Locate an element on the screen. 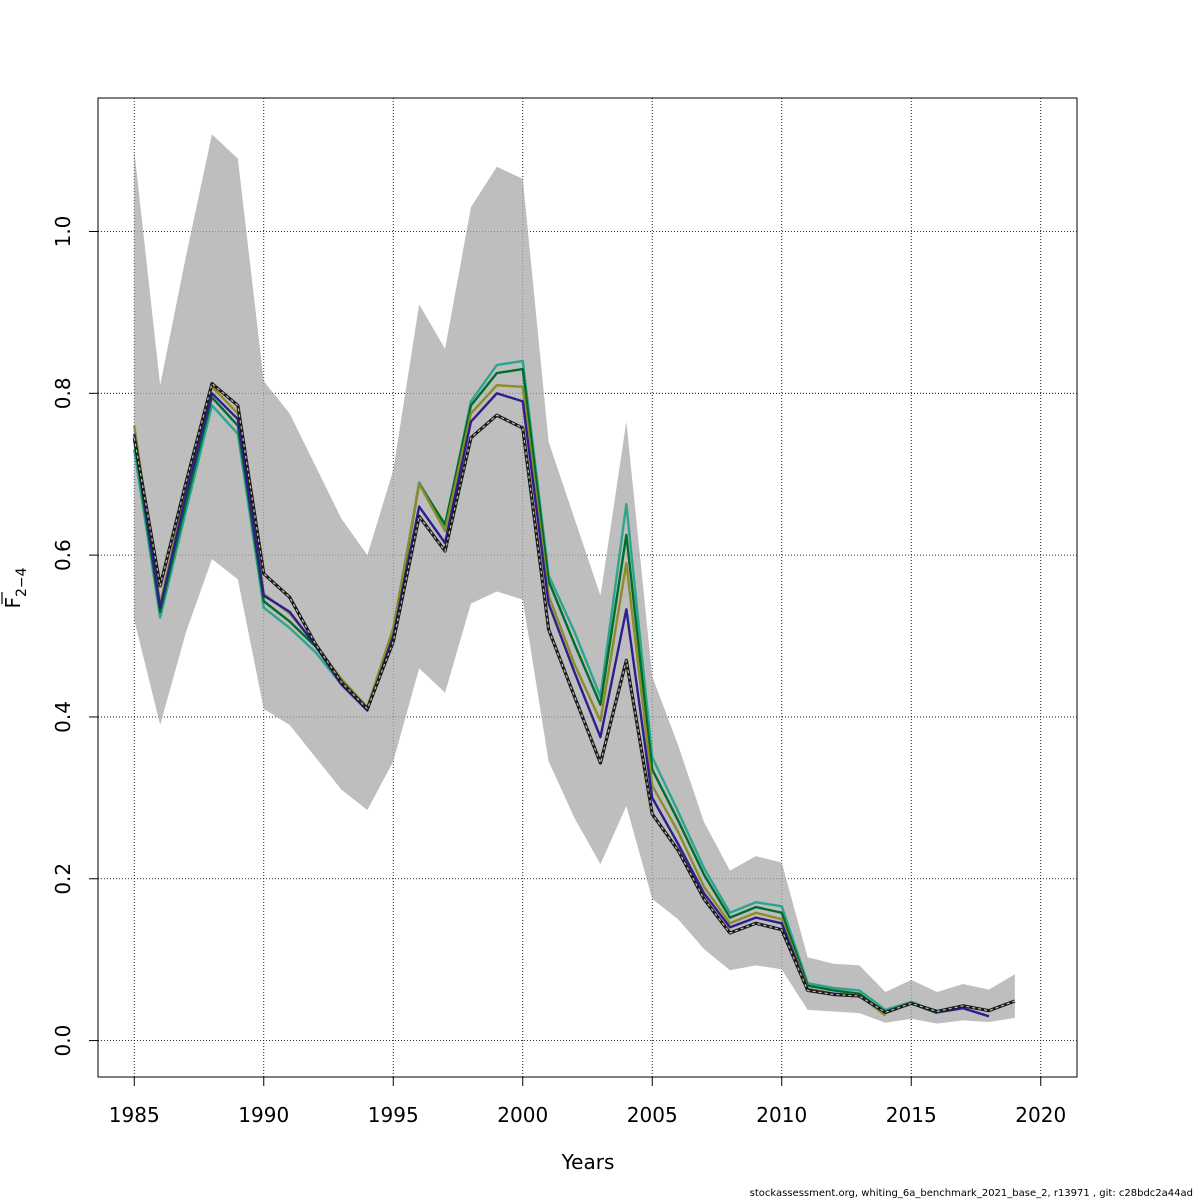  x-axis: 1985 1990 1995 2000 2005 2010 2015 2020 is located at coordinates (587, 1102).